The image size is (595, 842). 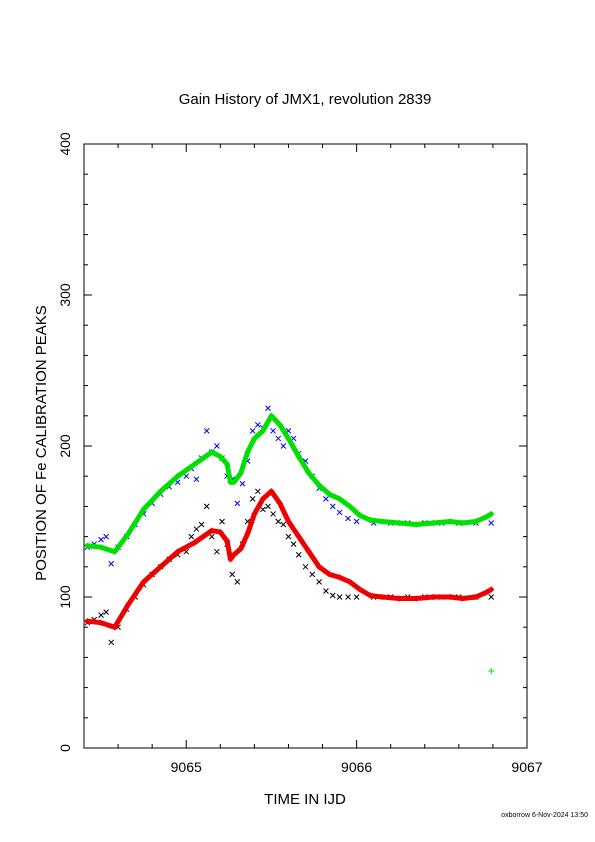 What do you see at coordinates (544, 815) in the screenshot?
I see `footer-credit: oxborrow 6-Nov-2024 13:50` at bounding box center [544, 815].